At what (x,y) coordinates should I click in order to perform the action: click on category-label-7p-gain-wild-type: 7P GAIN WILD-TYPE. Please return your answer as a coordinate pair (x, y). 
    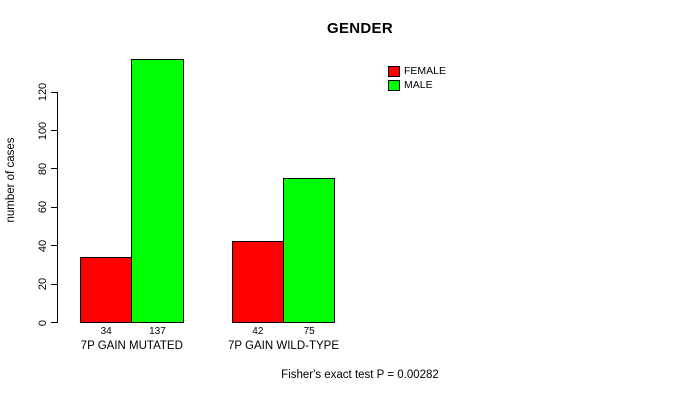
    Looking at the image, I should click on (283, 346).